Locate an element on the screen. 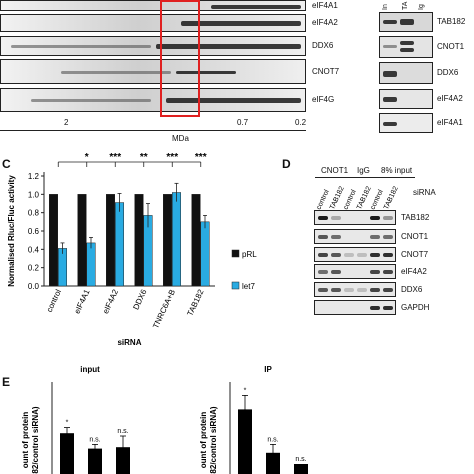 Image resolution: width=474 pixels, height=474 pixels. panel-d-header-0: CNOT1 is located at coordinates (335, 170).